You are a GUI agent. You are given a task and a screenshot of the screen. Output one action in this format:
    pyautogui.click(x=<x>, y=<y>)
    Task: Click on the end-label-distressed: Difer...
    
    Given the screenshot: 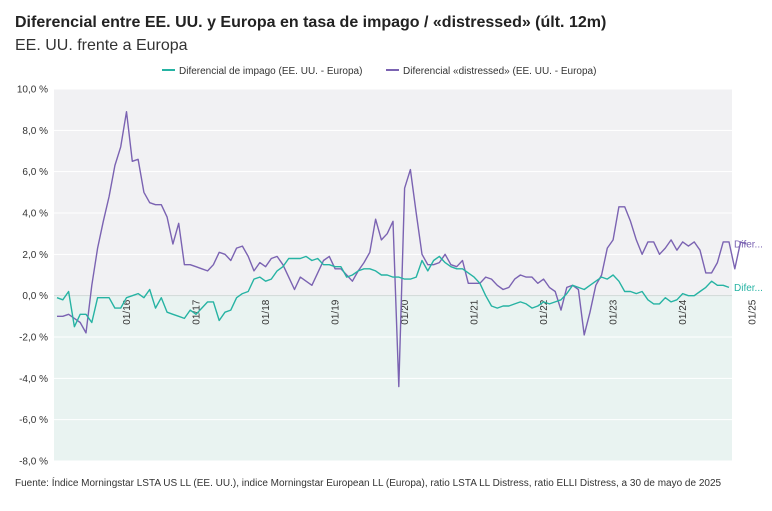 What is the action you would take?
    pyautogui.click(x=748, y=245)
    